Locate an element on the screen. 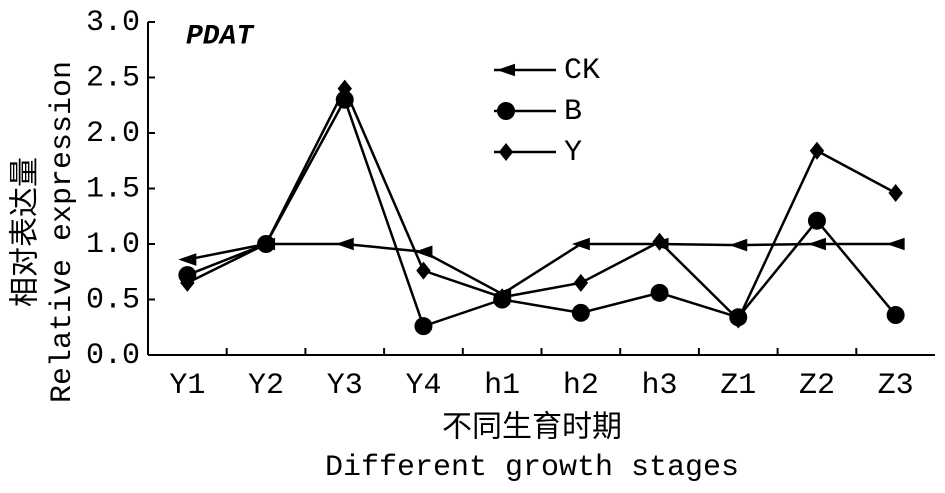 This screenshot has width=945, height=493. x-tick-label: Y3 is located at coordinates (345, 386).